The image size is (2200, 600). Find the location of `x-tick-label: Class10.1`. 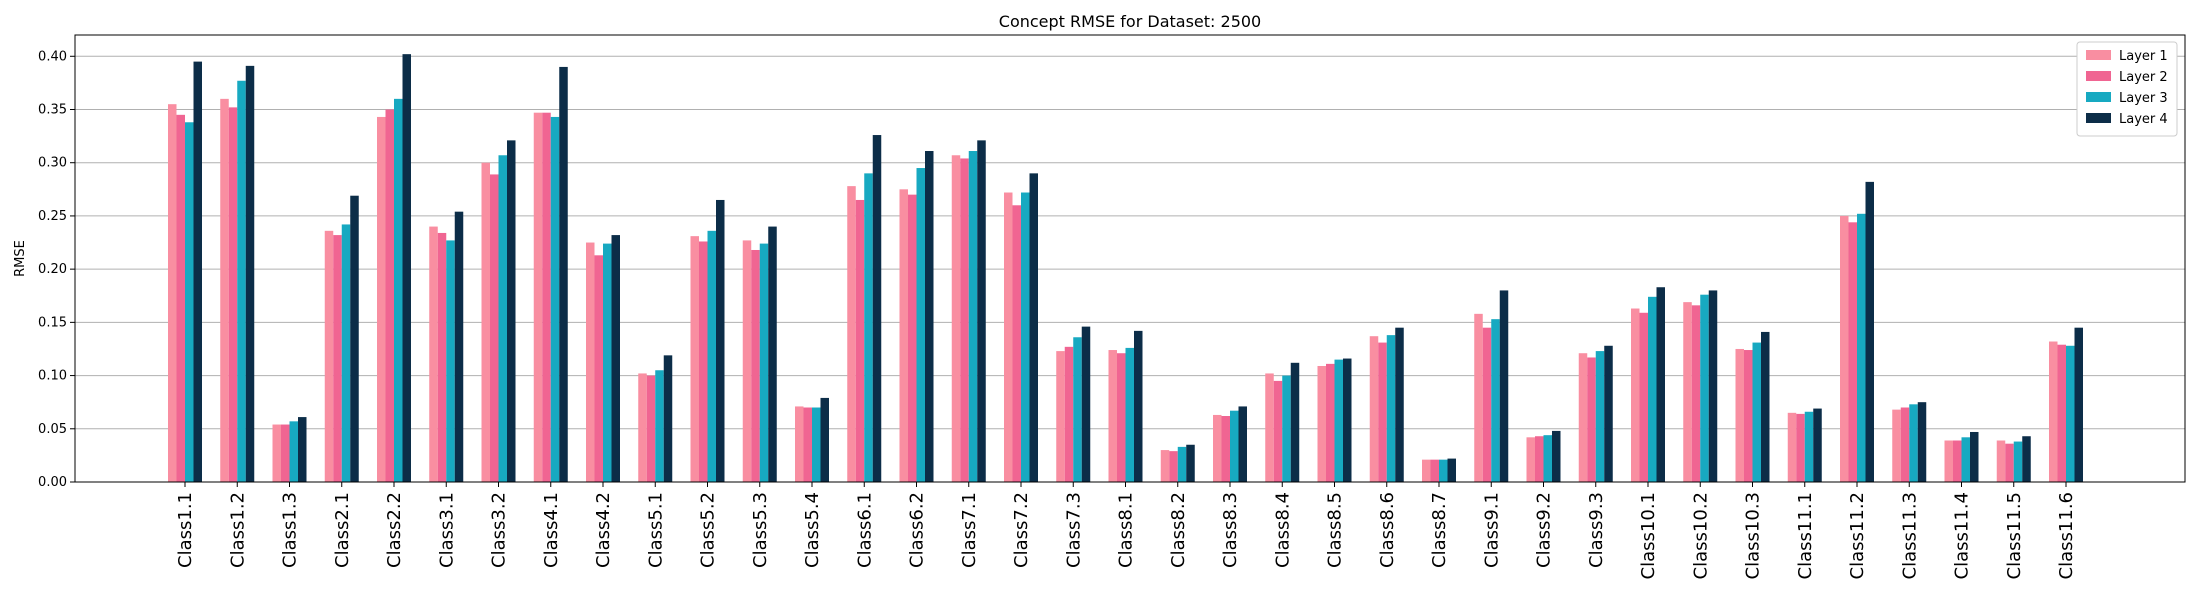

x-tick-label: Class10.1 is located at coordinates (1648, 535).